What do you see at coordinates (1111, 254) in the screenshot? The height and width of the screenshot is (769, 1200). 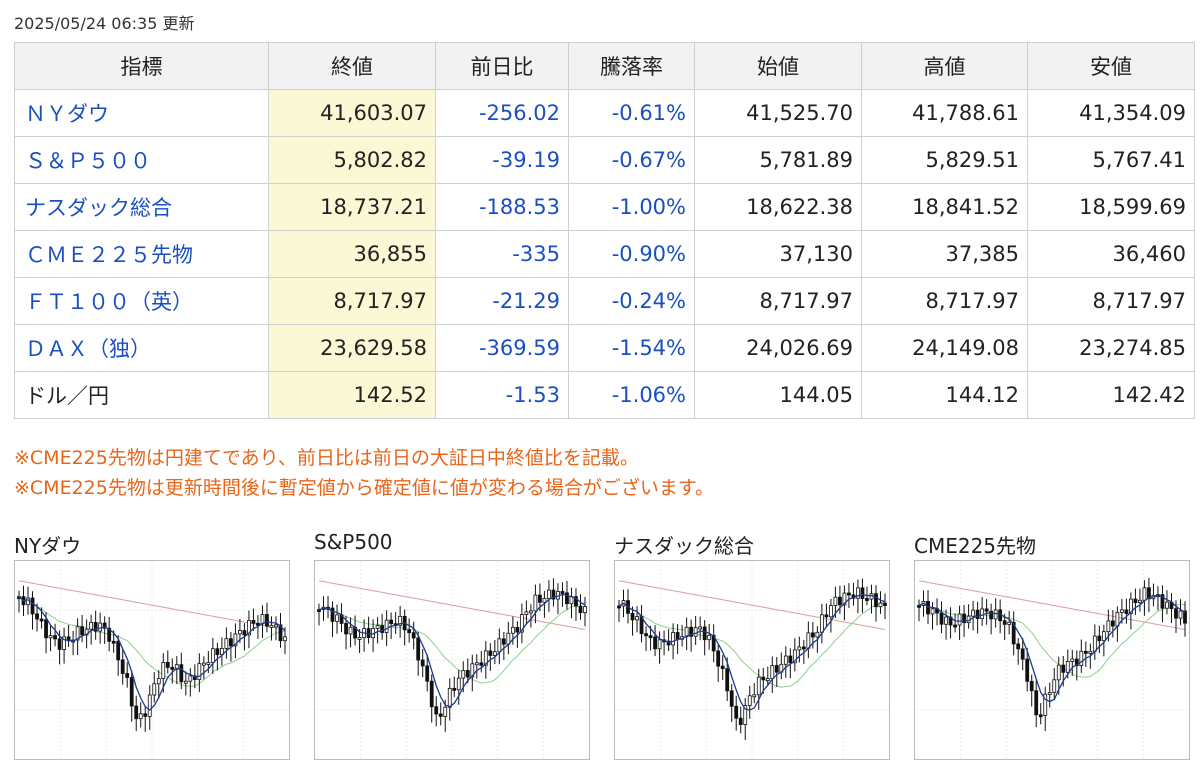 I see `low-cell: 36,460` at bounding box center [1111, 254].